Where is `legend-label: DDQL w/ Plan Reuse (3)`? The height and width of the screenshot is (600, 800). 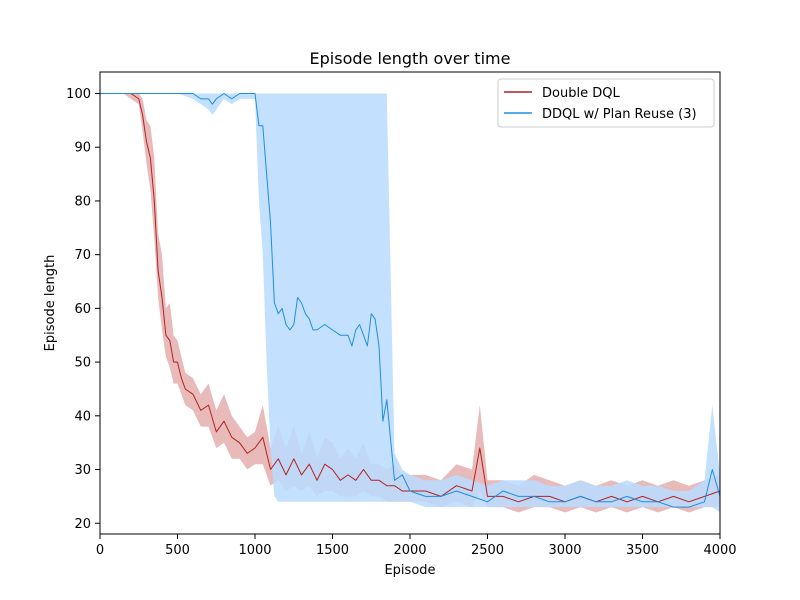
legend-label: DDQL w/ Plan Reuse (3) is located at coordinates (619, 114).